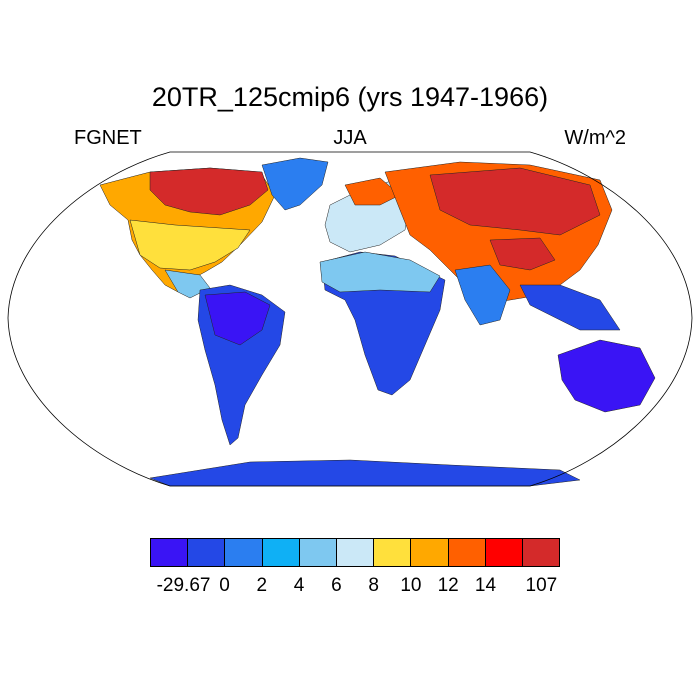  I want to click on australia, so click(606, 376).